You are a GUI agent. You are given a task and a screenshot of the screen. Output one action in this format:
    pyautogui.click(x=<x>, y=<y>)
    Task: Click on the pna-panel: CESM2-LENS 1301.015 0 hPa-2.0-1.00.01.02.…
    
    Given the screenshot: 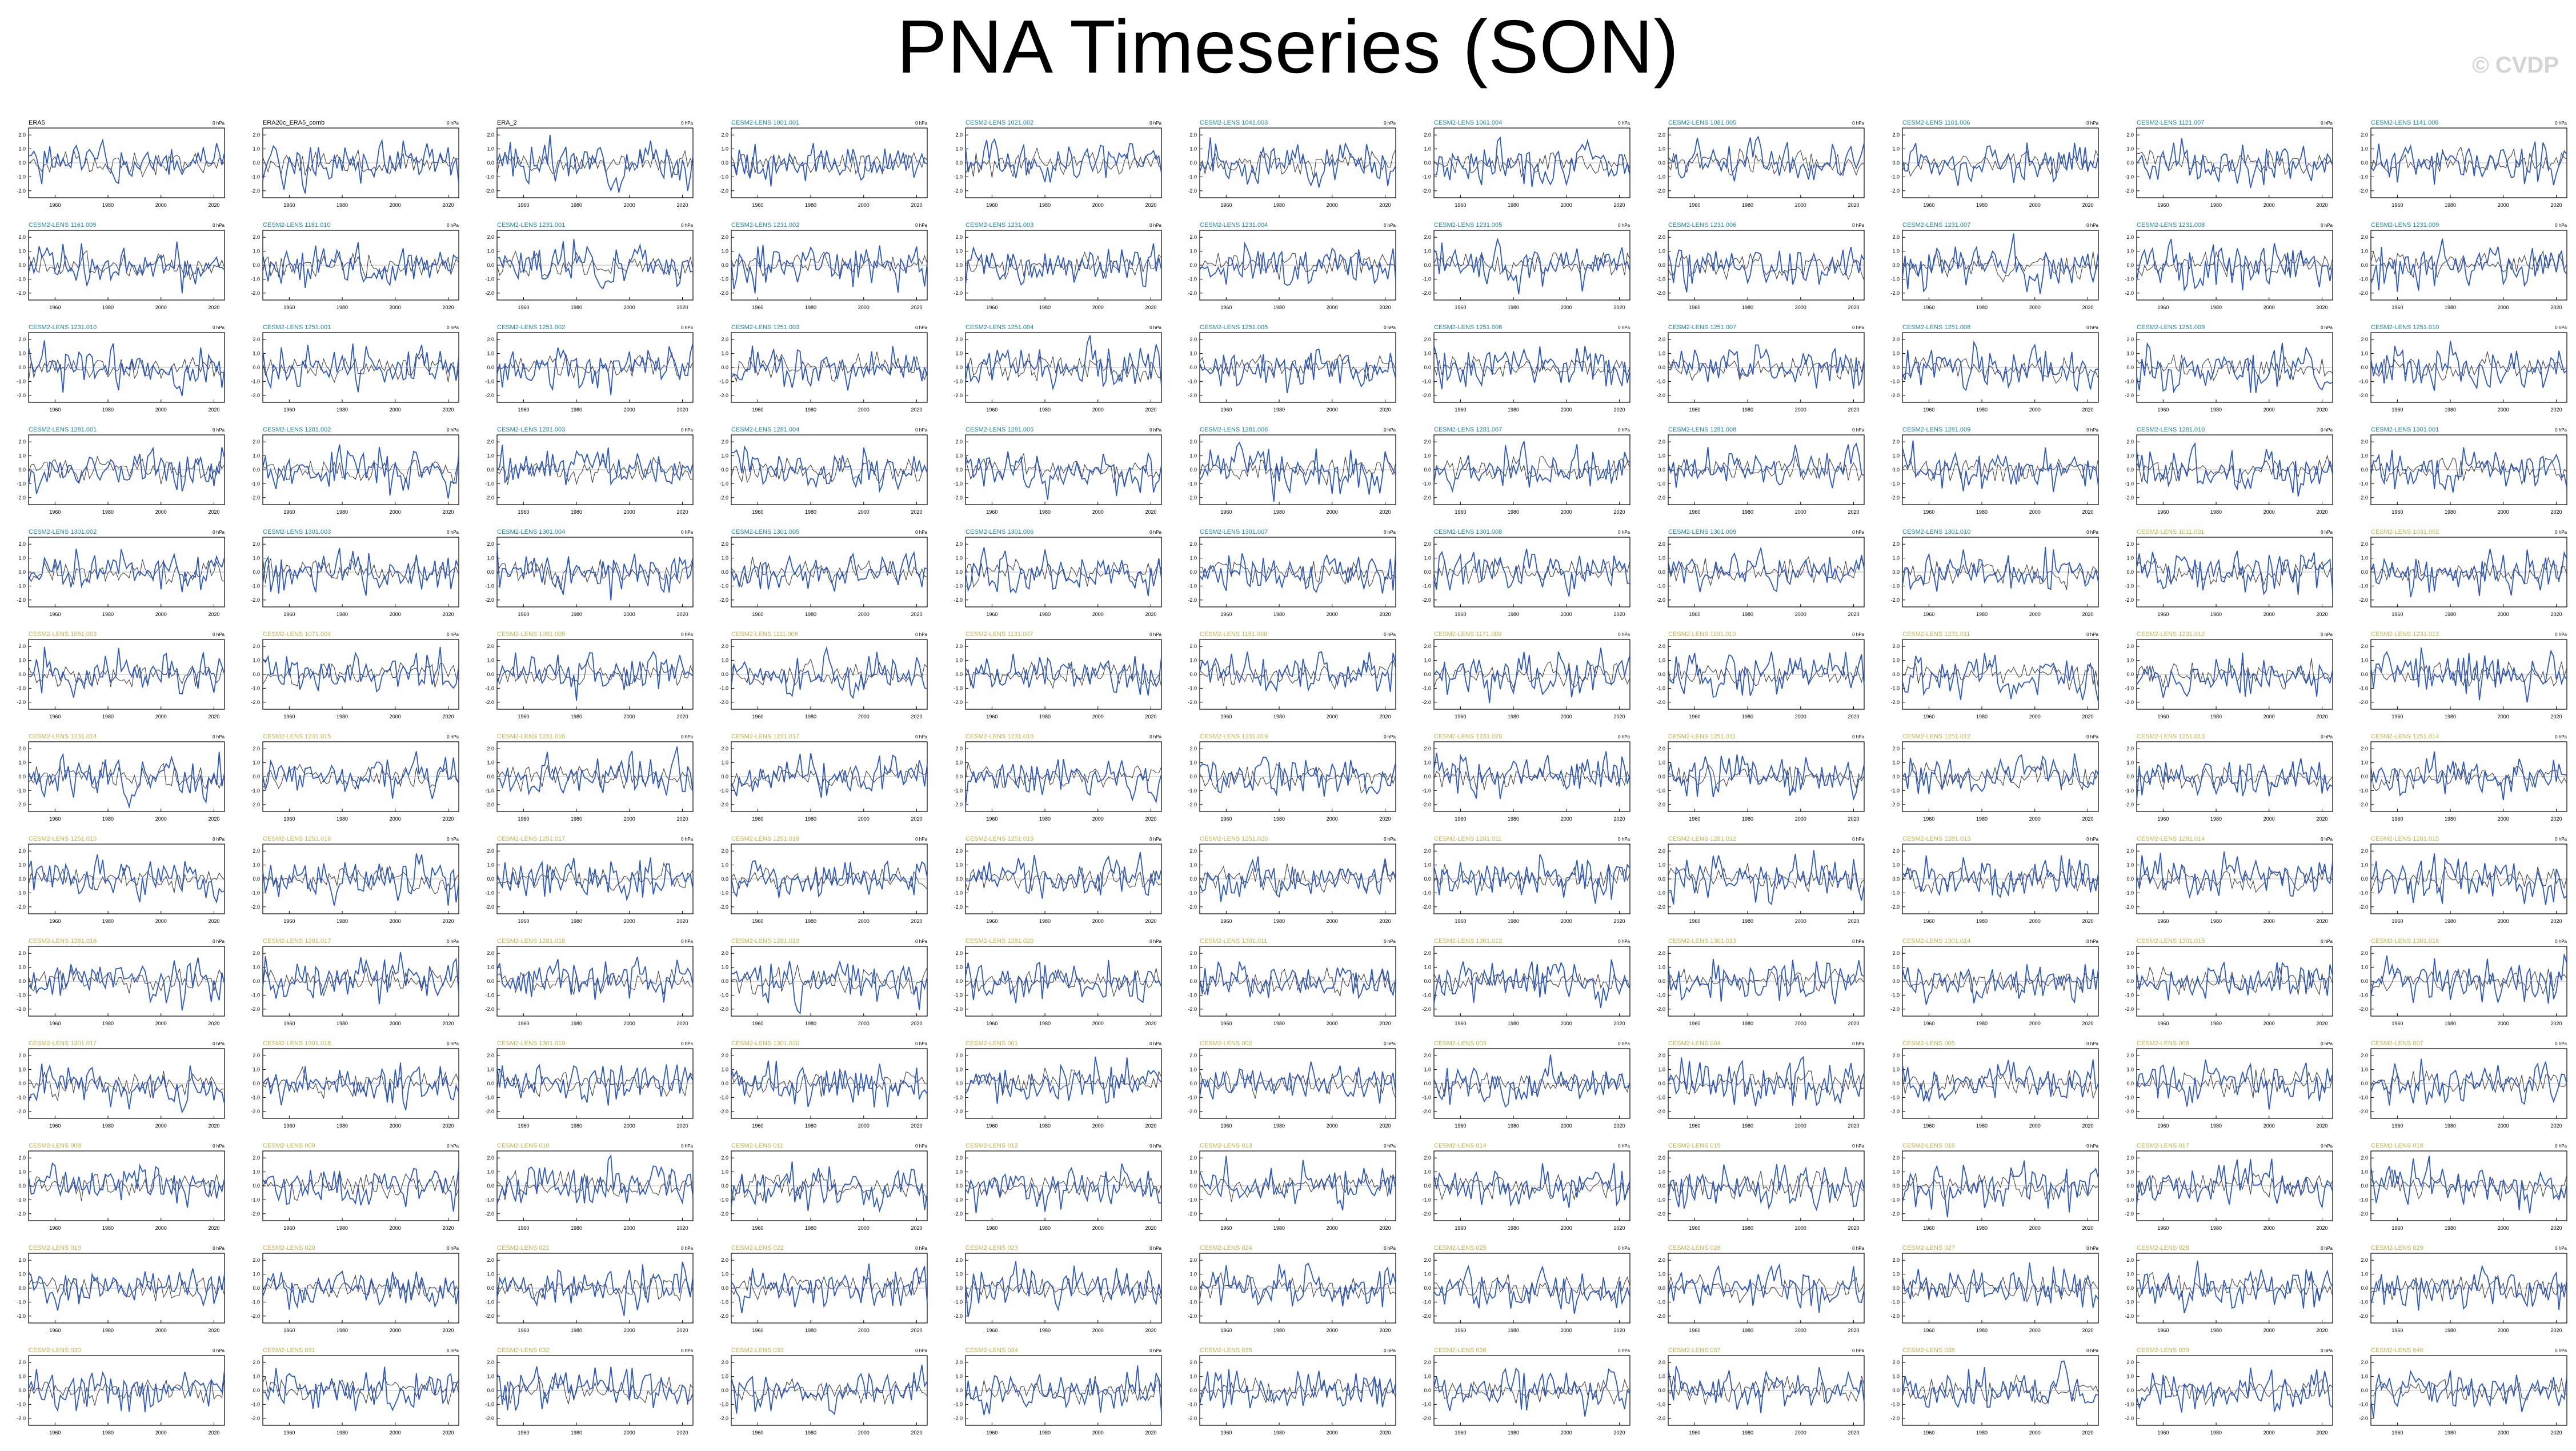 What is the action you would take?
    pyautogui.click(x=2229, y=982)
    